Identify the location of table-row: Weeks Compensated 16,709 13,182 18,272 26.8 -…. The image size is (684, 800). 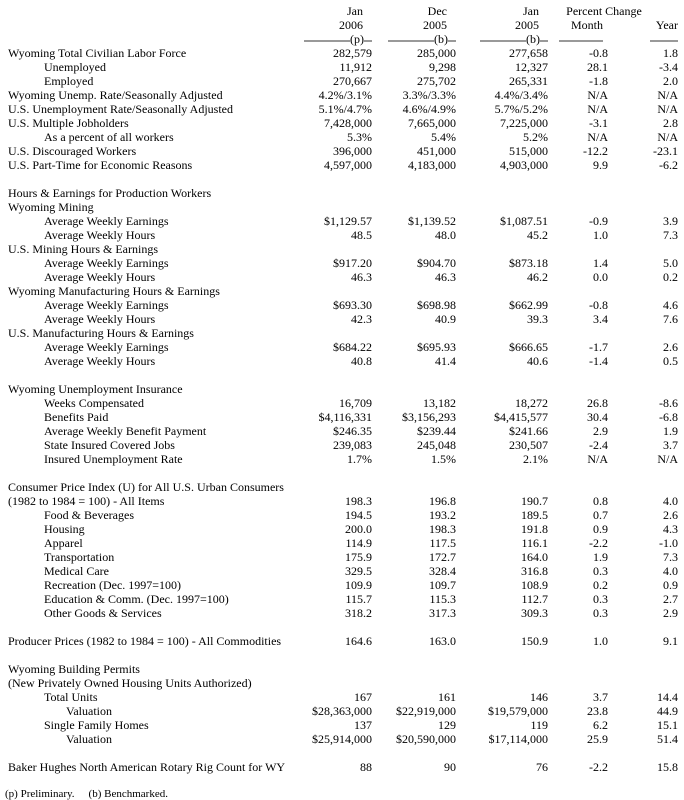
(342, 403).